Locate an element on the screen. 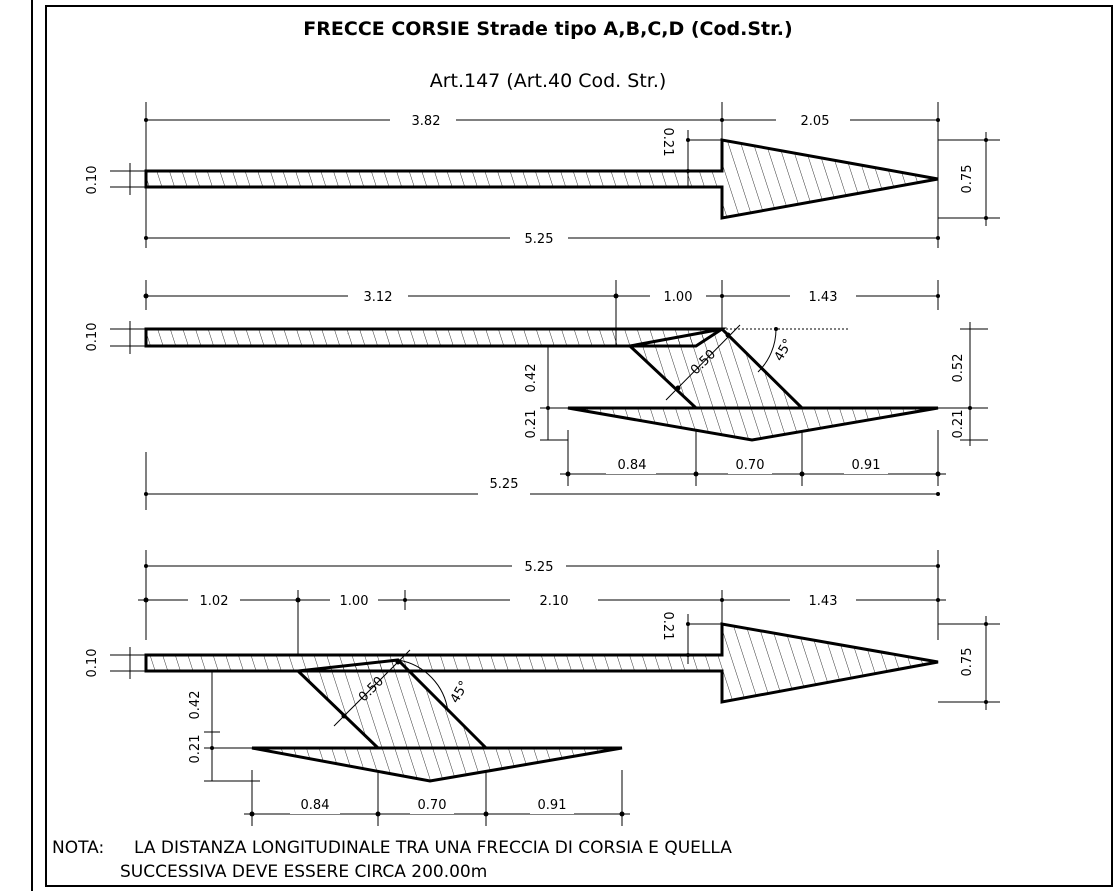 This screenshot has height=891, width=1116. arrow-3-start-offset: 1.02 is located at coordinates (214, 601).